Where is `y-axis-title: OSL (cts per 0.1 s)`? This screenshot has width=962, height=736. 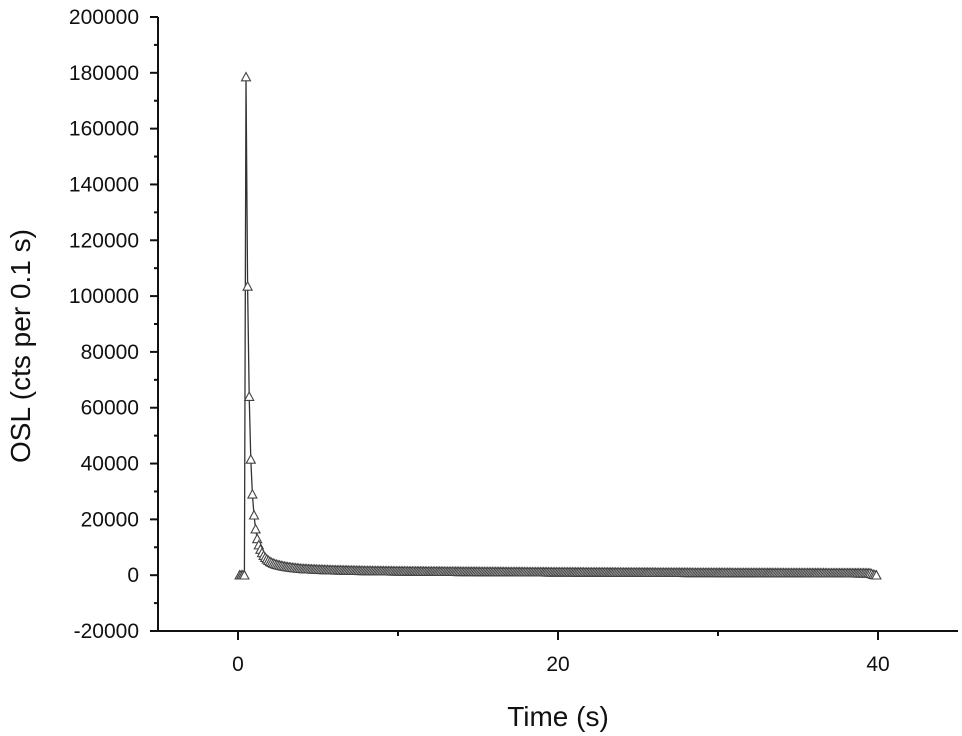
y-axis-title: OSL (cts per 0.1 s) is located at coordinates (20, 346).